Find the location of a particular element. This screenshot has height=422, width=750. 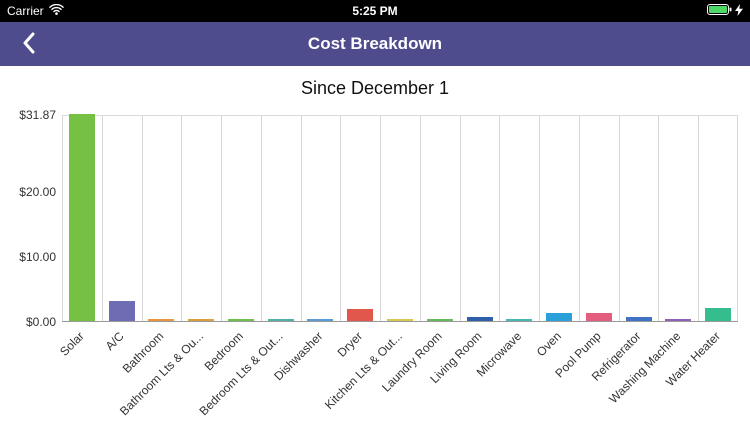

bar-dryer is located at coordinates (360, 315).